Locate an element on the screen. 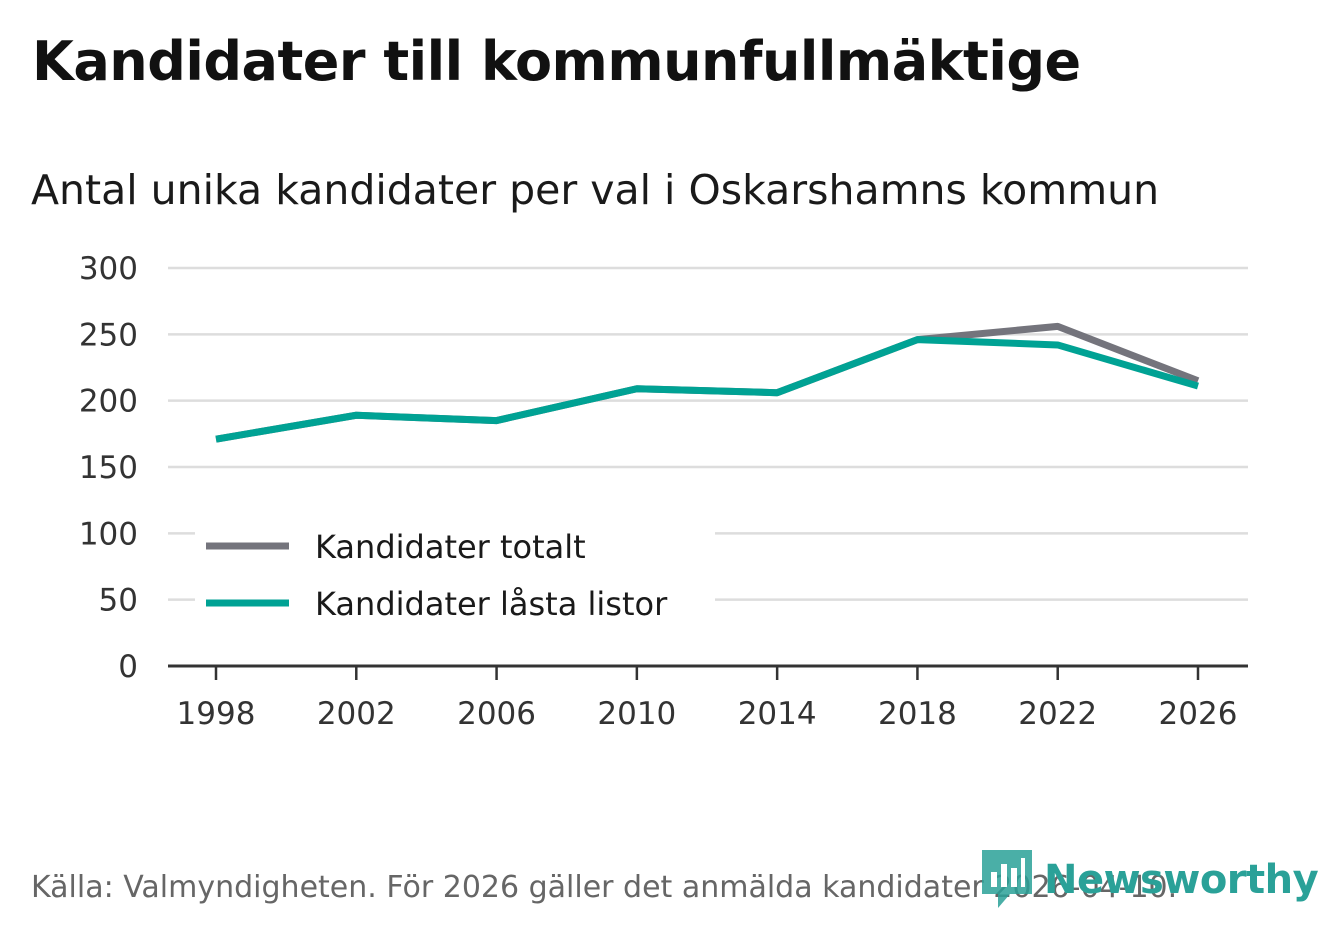 The image size is (1322, 939). series-line-locked is located at coordinates (707, 389).